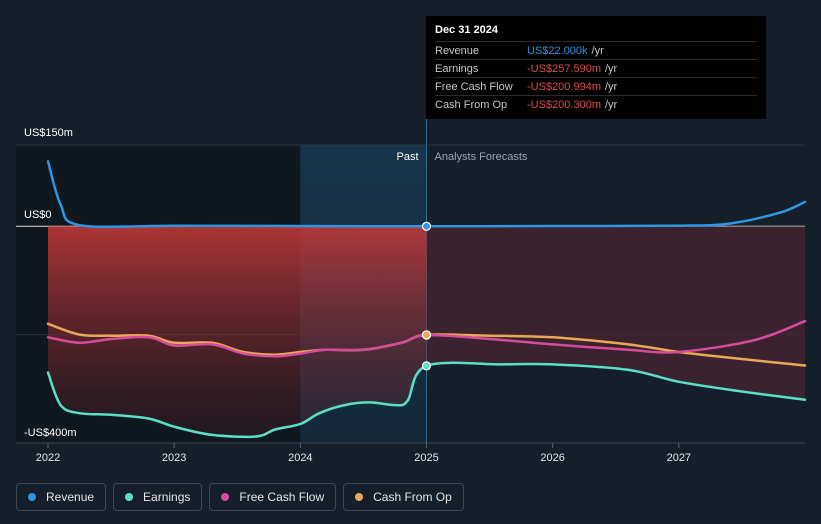 This screenshot has width=821, height=524. I want to click on tooltip-row-free-cash-flow: Free Cash Flow -US$200.994m /yr, so click(596, 86).